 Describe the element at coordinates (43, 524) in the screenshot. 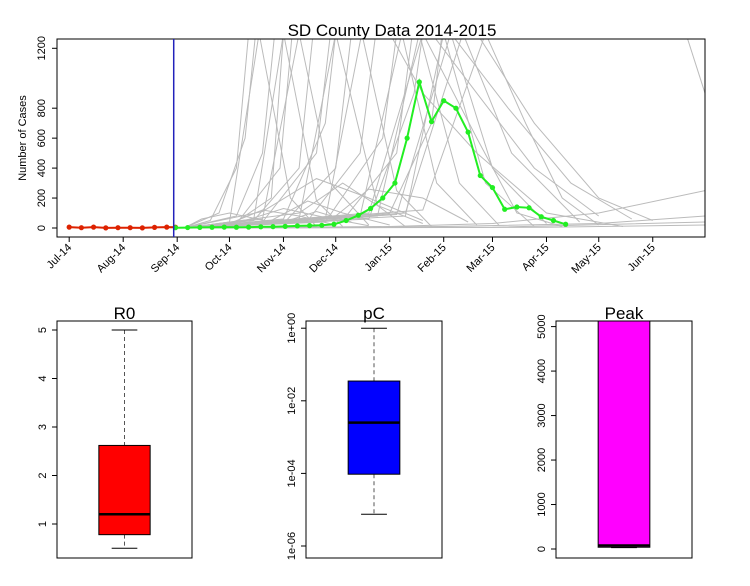

I see `y-tick-label: 1` at that location.